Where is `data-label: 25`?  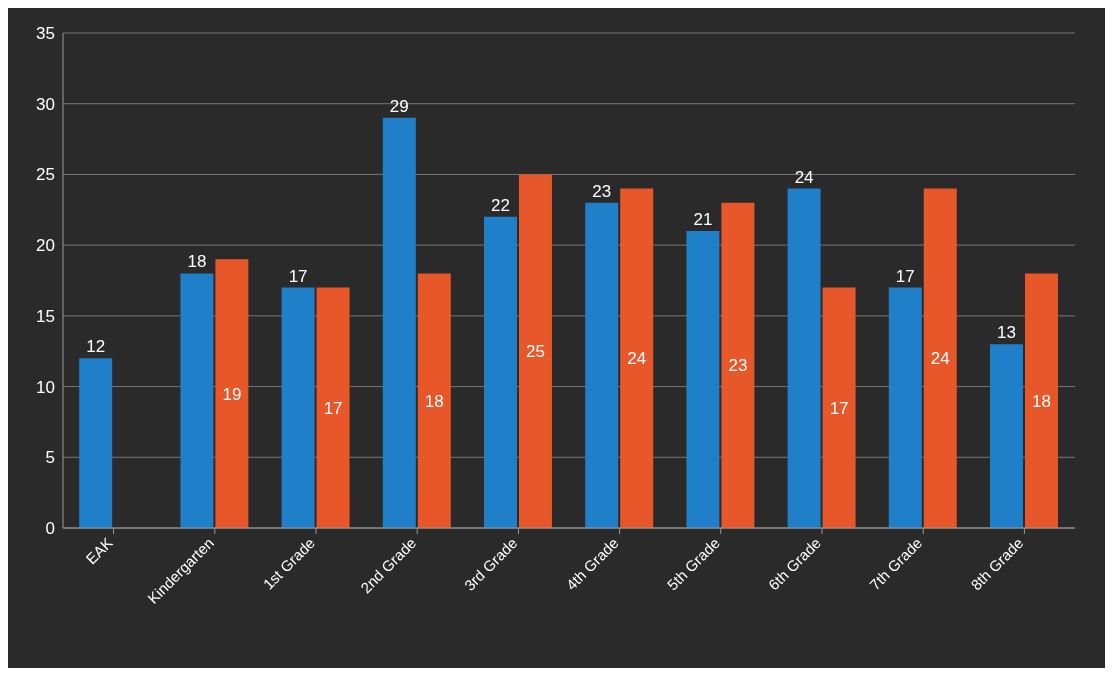
data-label: 25 is located at coordinates (535, 352).